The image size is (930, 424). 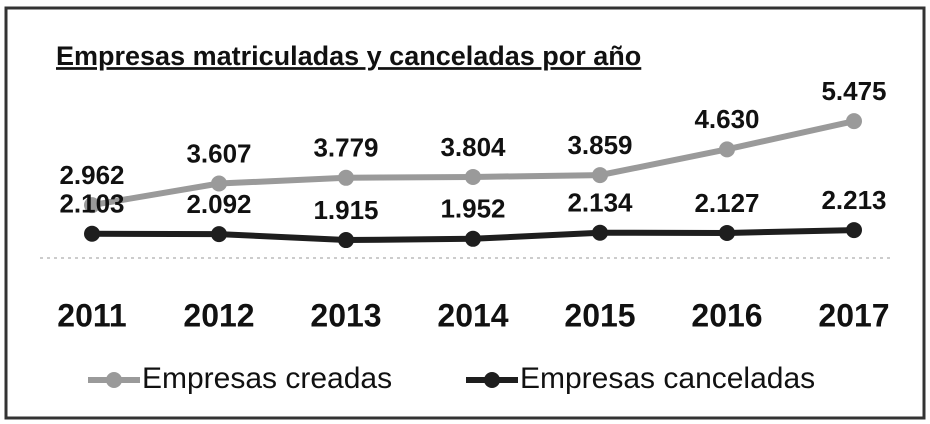 I want to click on x-tick-label: 2012, so click(x=218, y=315).